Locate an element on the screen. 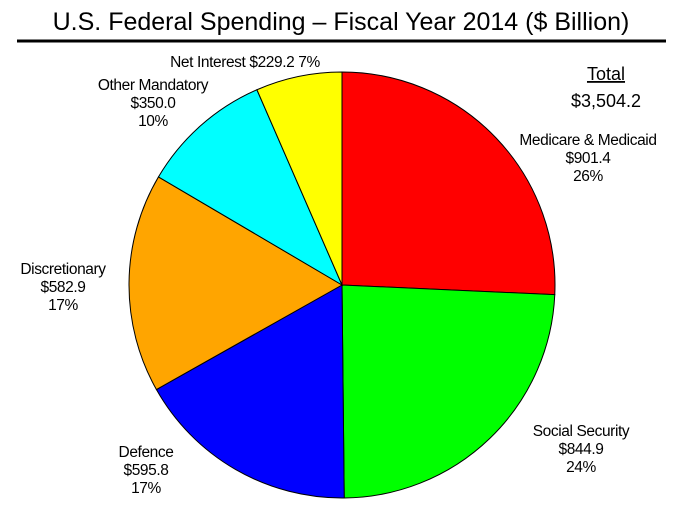 The width and height of the screenshot is (683, 512). pie-slice-social-security is located at coordinates (448, 391).